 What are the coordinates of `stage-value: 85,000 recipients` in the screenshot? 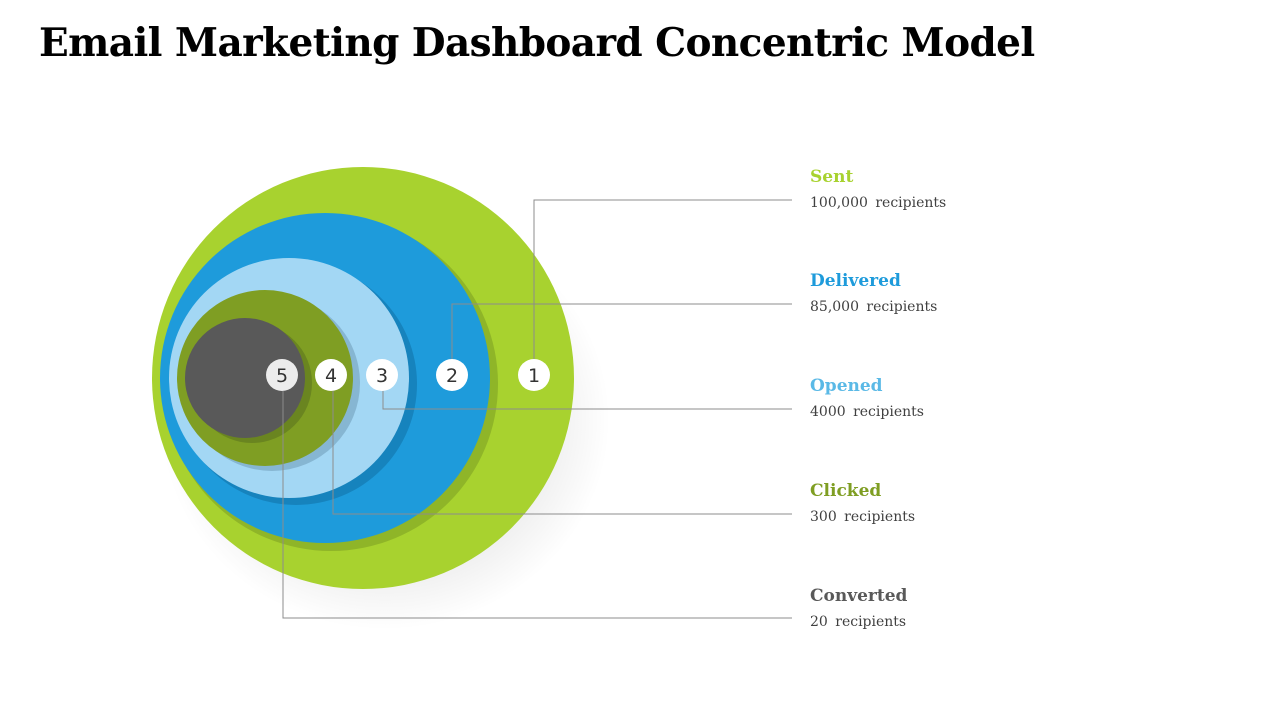 It's located at (874, 307).